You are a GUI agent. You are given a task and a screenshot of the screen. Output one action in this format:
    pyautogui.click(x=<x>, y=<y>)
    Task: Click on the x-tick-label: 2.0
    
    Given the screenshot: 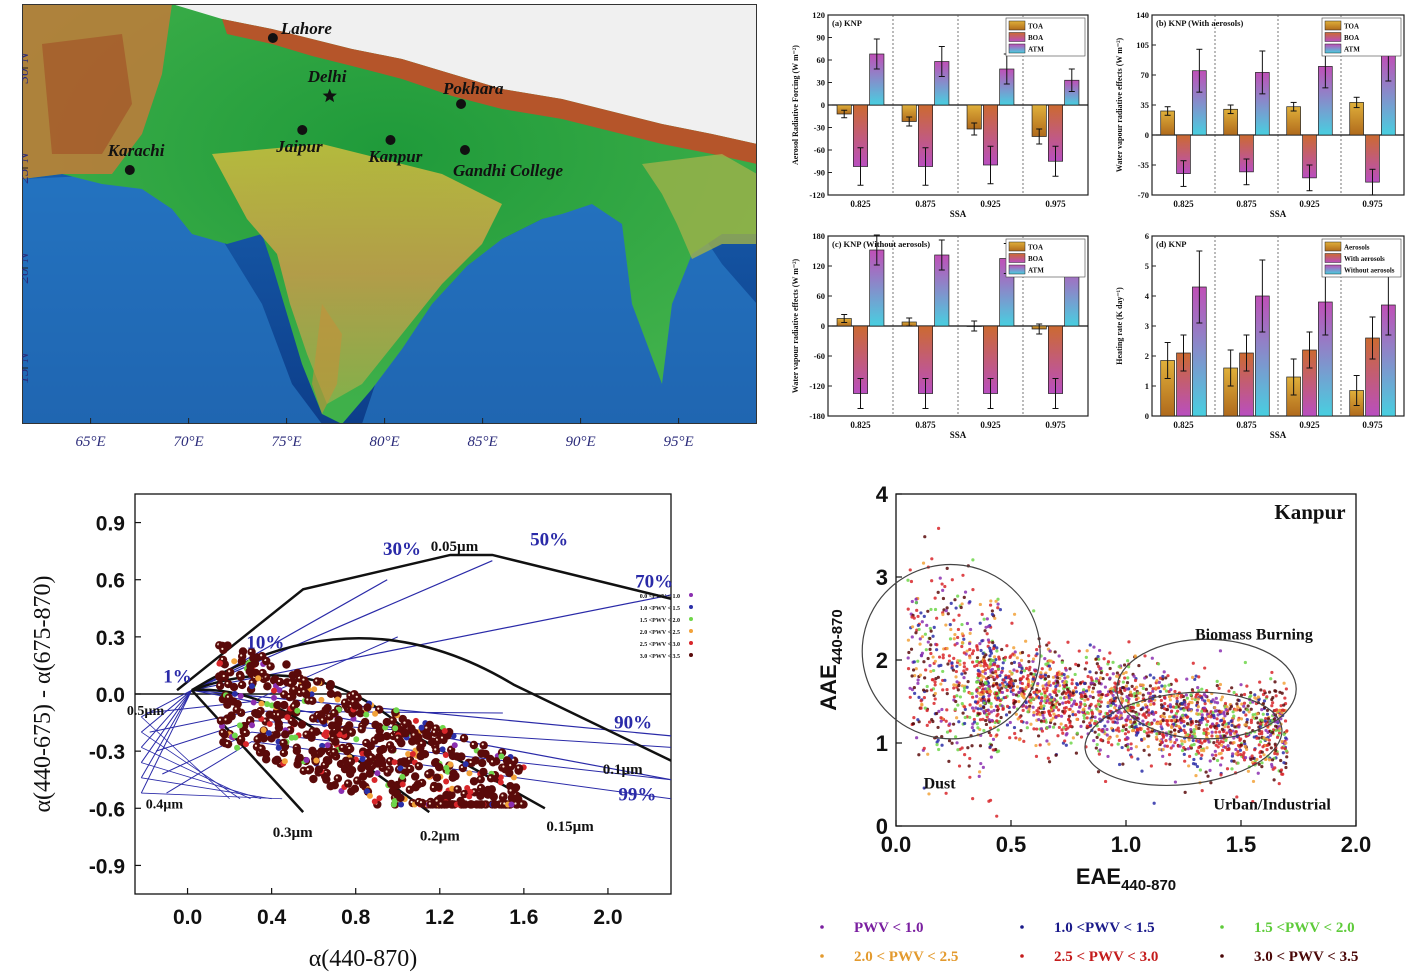 What is the action you would take?
    pyautogui.click(x=1356, y=844)
    